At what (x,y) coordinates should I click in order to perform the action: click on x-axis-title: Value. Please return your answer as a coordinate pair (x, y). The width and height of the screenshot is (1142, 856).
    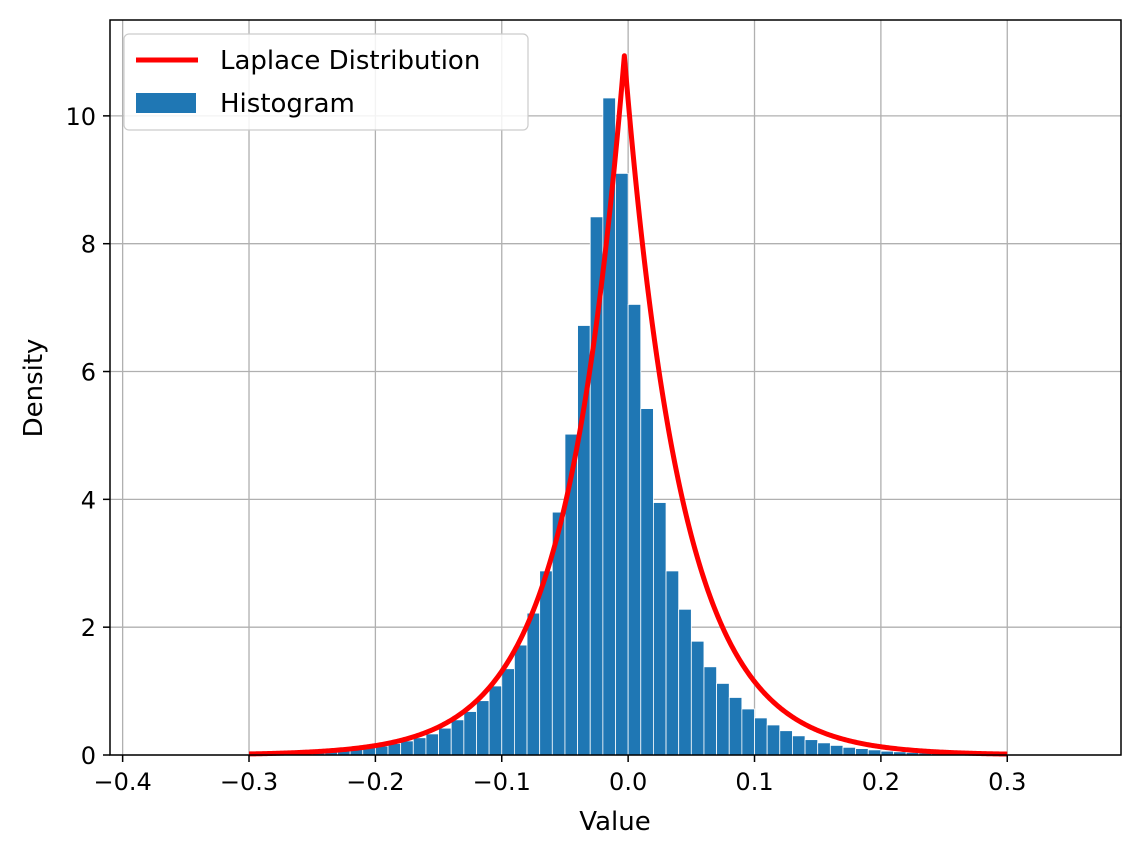
    Looking at the image, I should click on (614, 822).